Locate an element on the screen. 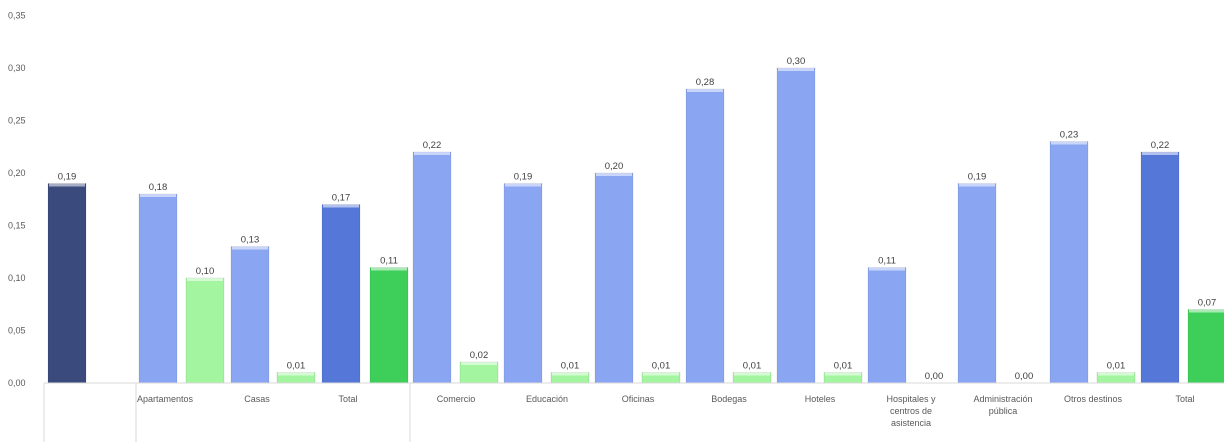 The width and height of the screenshot is (1224, 442). y-axis-ticks: 0,00 0,05 0,10 0,15 0,20 0,25 0,30 0,35 is located at coordinates (17, 200).